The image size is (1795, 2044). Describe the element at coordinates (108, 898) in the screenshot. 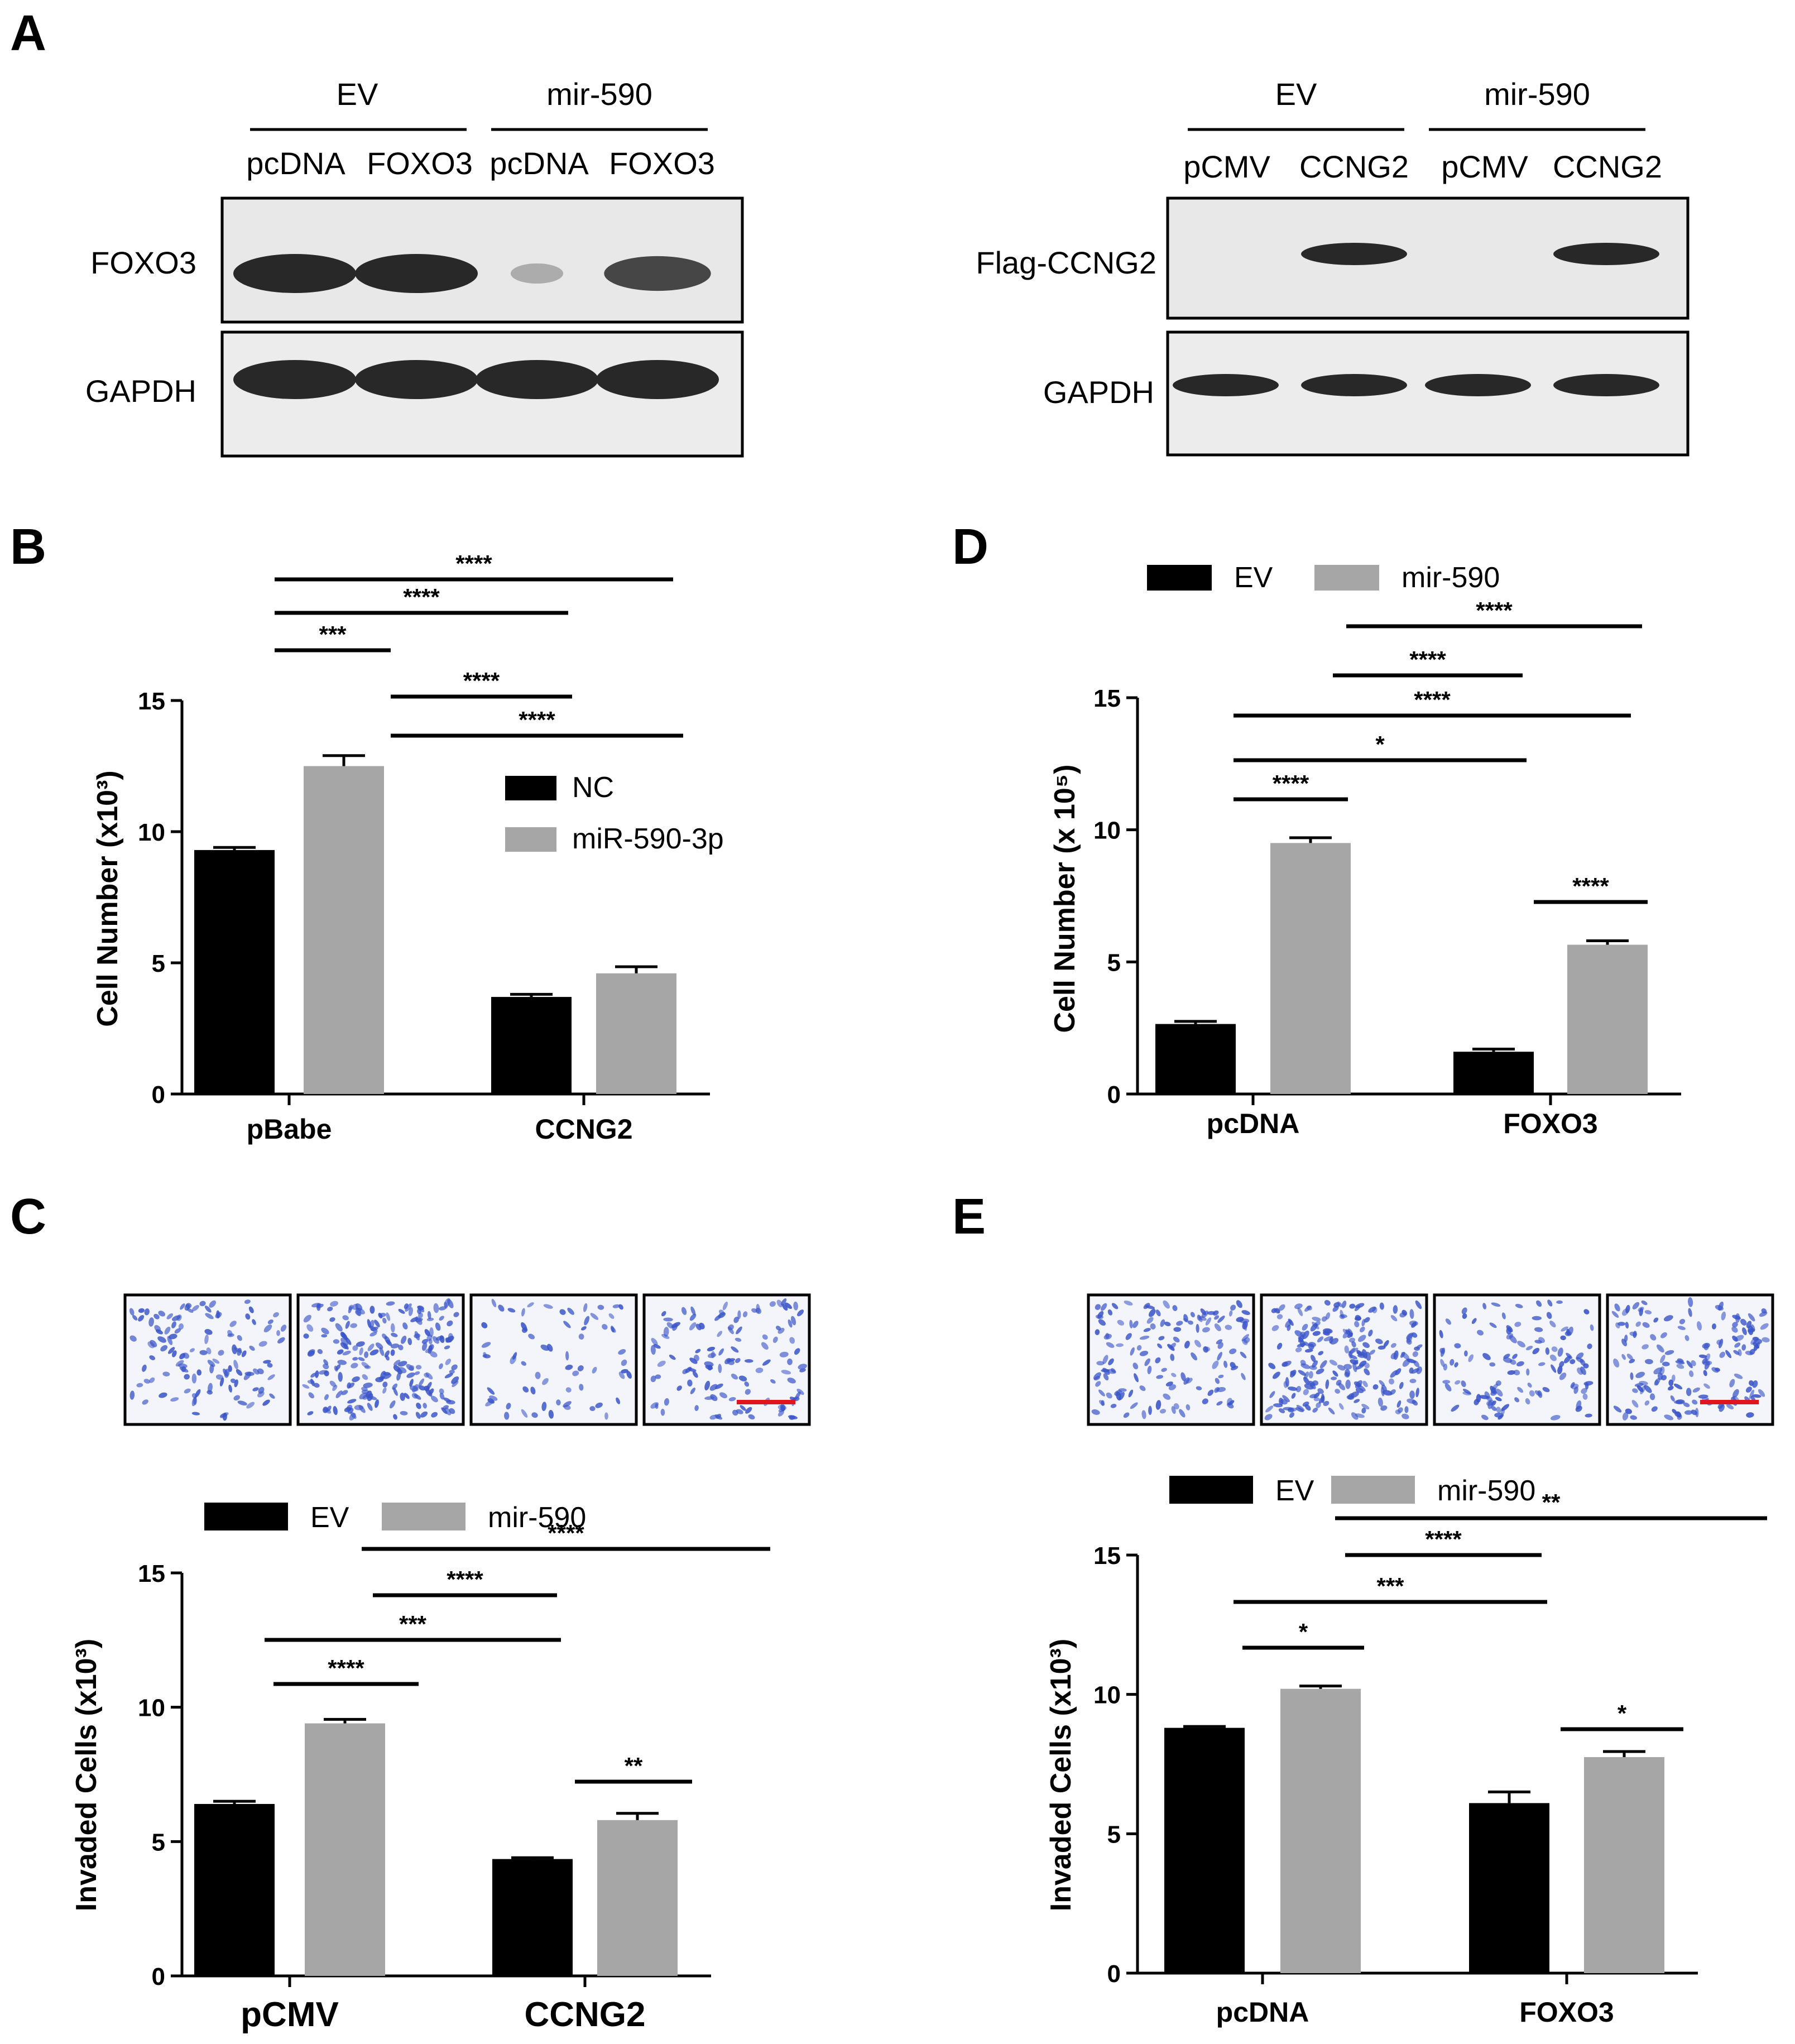

I see `chart-b-y-axis-label: Cell Number (x10³)` at that location.